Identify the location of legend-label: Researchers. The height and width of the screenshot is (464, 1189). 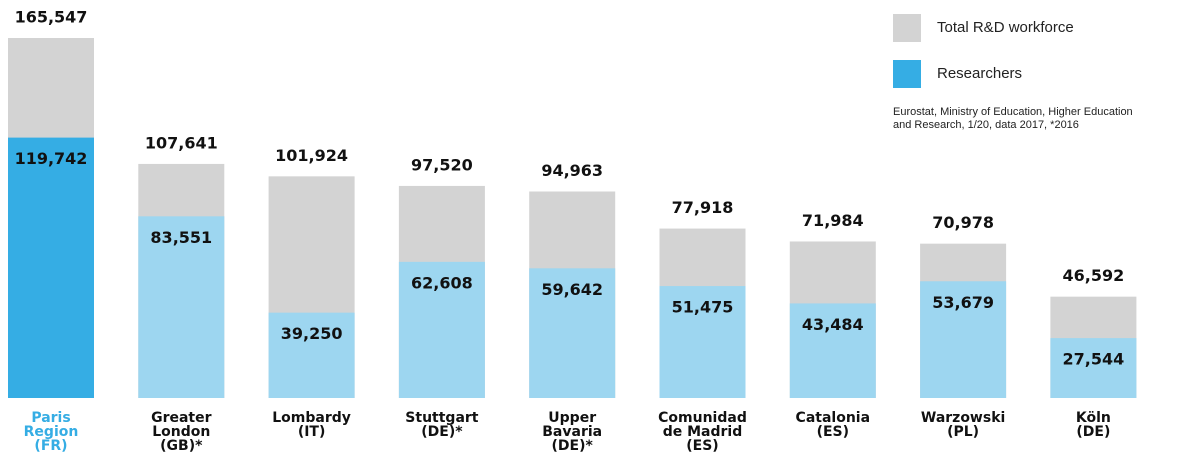
(979, 73).